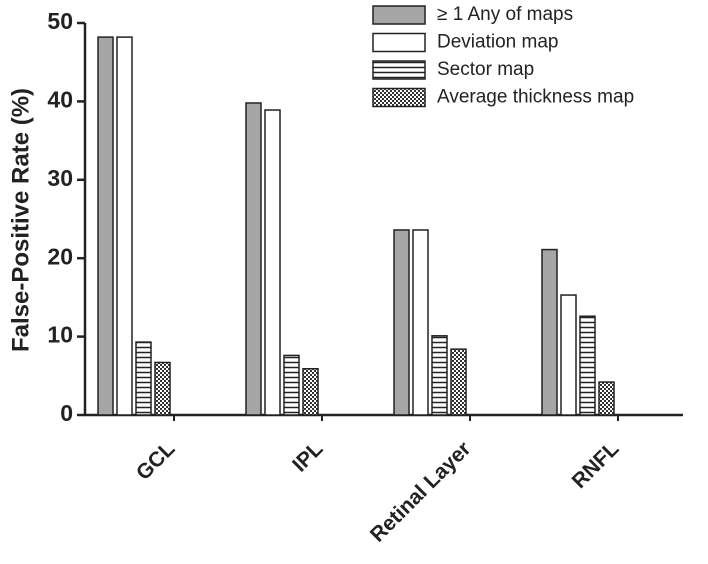 The height and width of the screenshot is (564, 708). Describe the element at coordinates (497, 42) in the screenshot. I see `legend-label: Deviation map` at that location.